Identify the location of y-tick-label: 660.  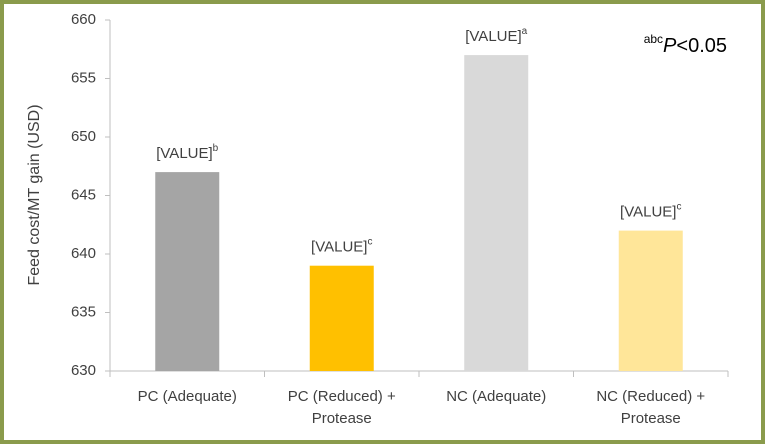
(83, 19).